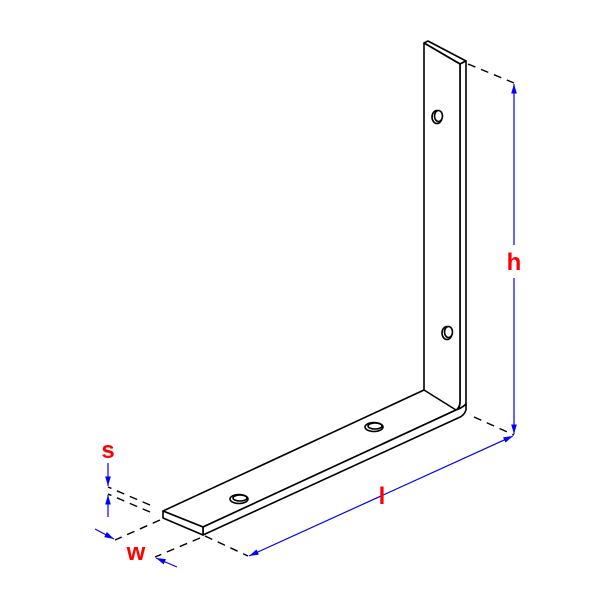  I want to click on horizontal-leg-top-face, so click(309, 458).